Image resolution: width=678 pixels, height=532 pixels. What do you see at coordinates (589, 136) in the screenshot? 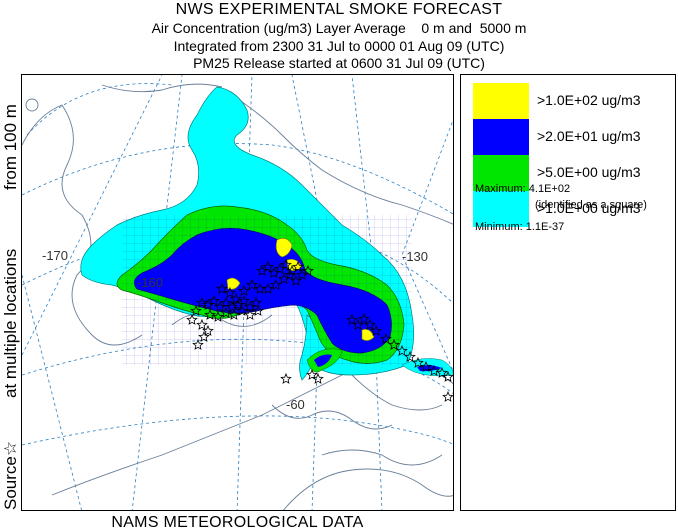
I see `legend-label: >2.0E+01 ug/m3` at bounding box center [589, 136].